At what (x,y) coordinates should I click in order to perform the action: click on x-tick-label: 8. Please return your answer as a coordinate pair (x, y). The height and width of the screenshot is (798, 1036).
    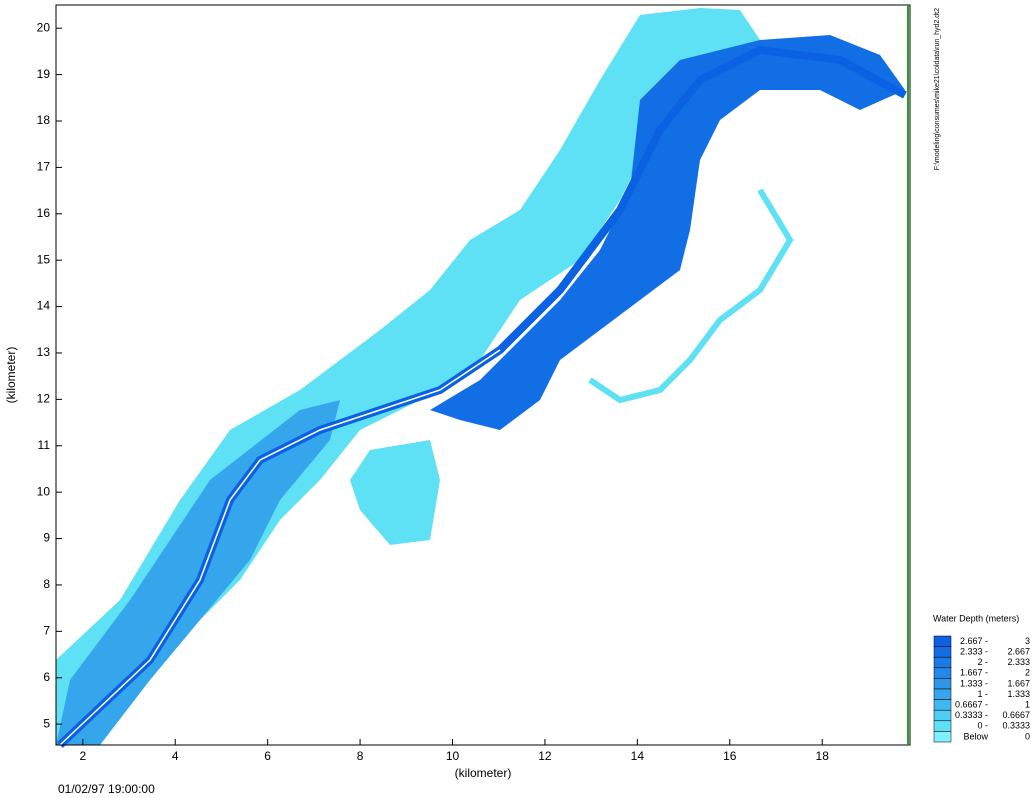
    Looking at the image, I should click on (360, 756).